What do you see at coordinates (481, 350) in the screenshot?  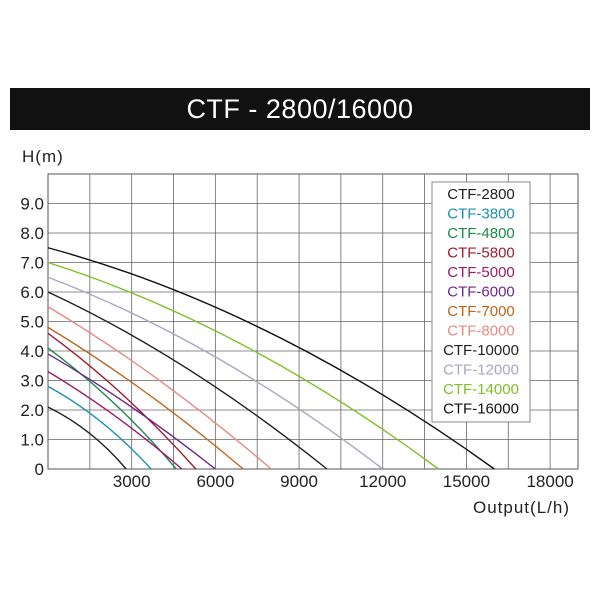 I see `legend-entry: CTF-10000` at bounding box center [481, 350].